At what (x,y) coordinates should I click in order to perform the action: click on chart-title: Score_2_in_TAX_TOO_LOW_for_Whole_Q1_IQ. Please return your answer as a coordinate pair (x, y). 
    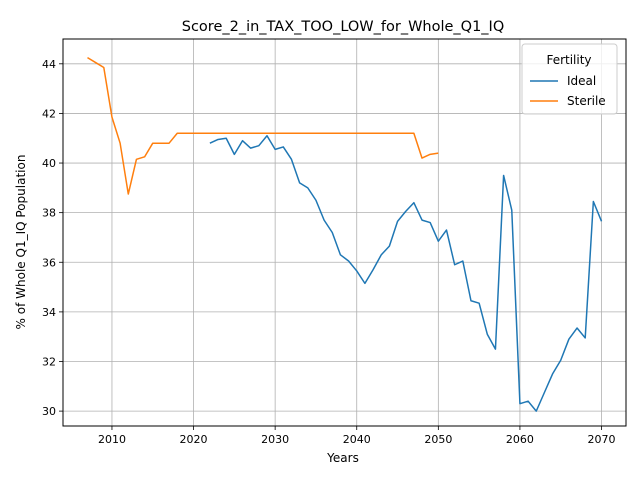
    Looking at the image, I should click on (343, 27).